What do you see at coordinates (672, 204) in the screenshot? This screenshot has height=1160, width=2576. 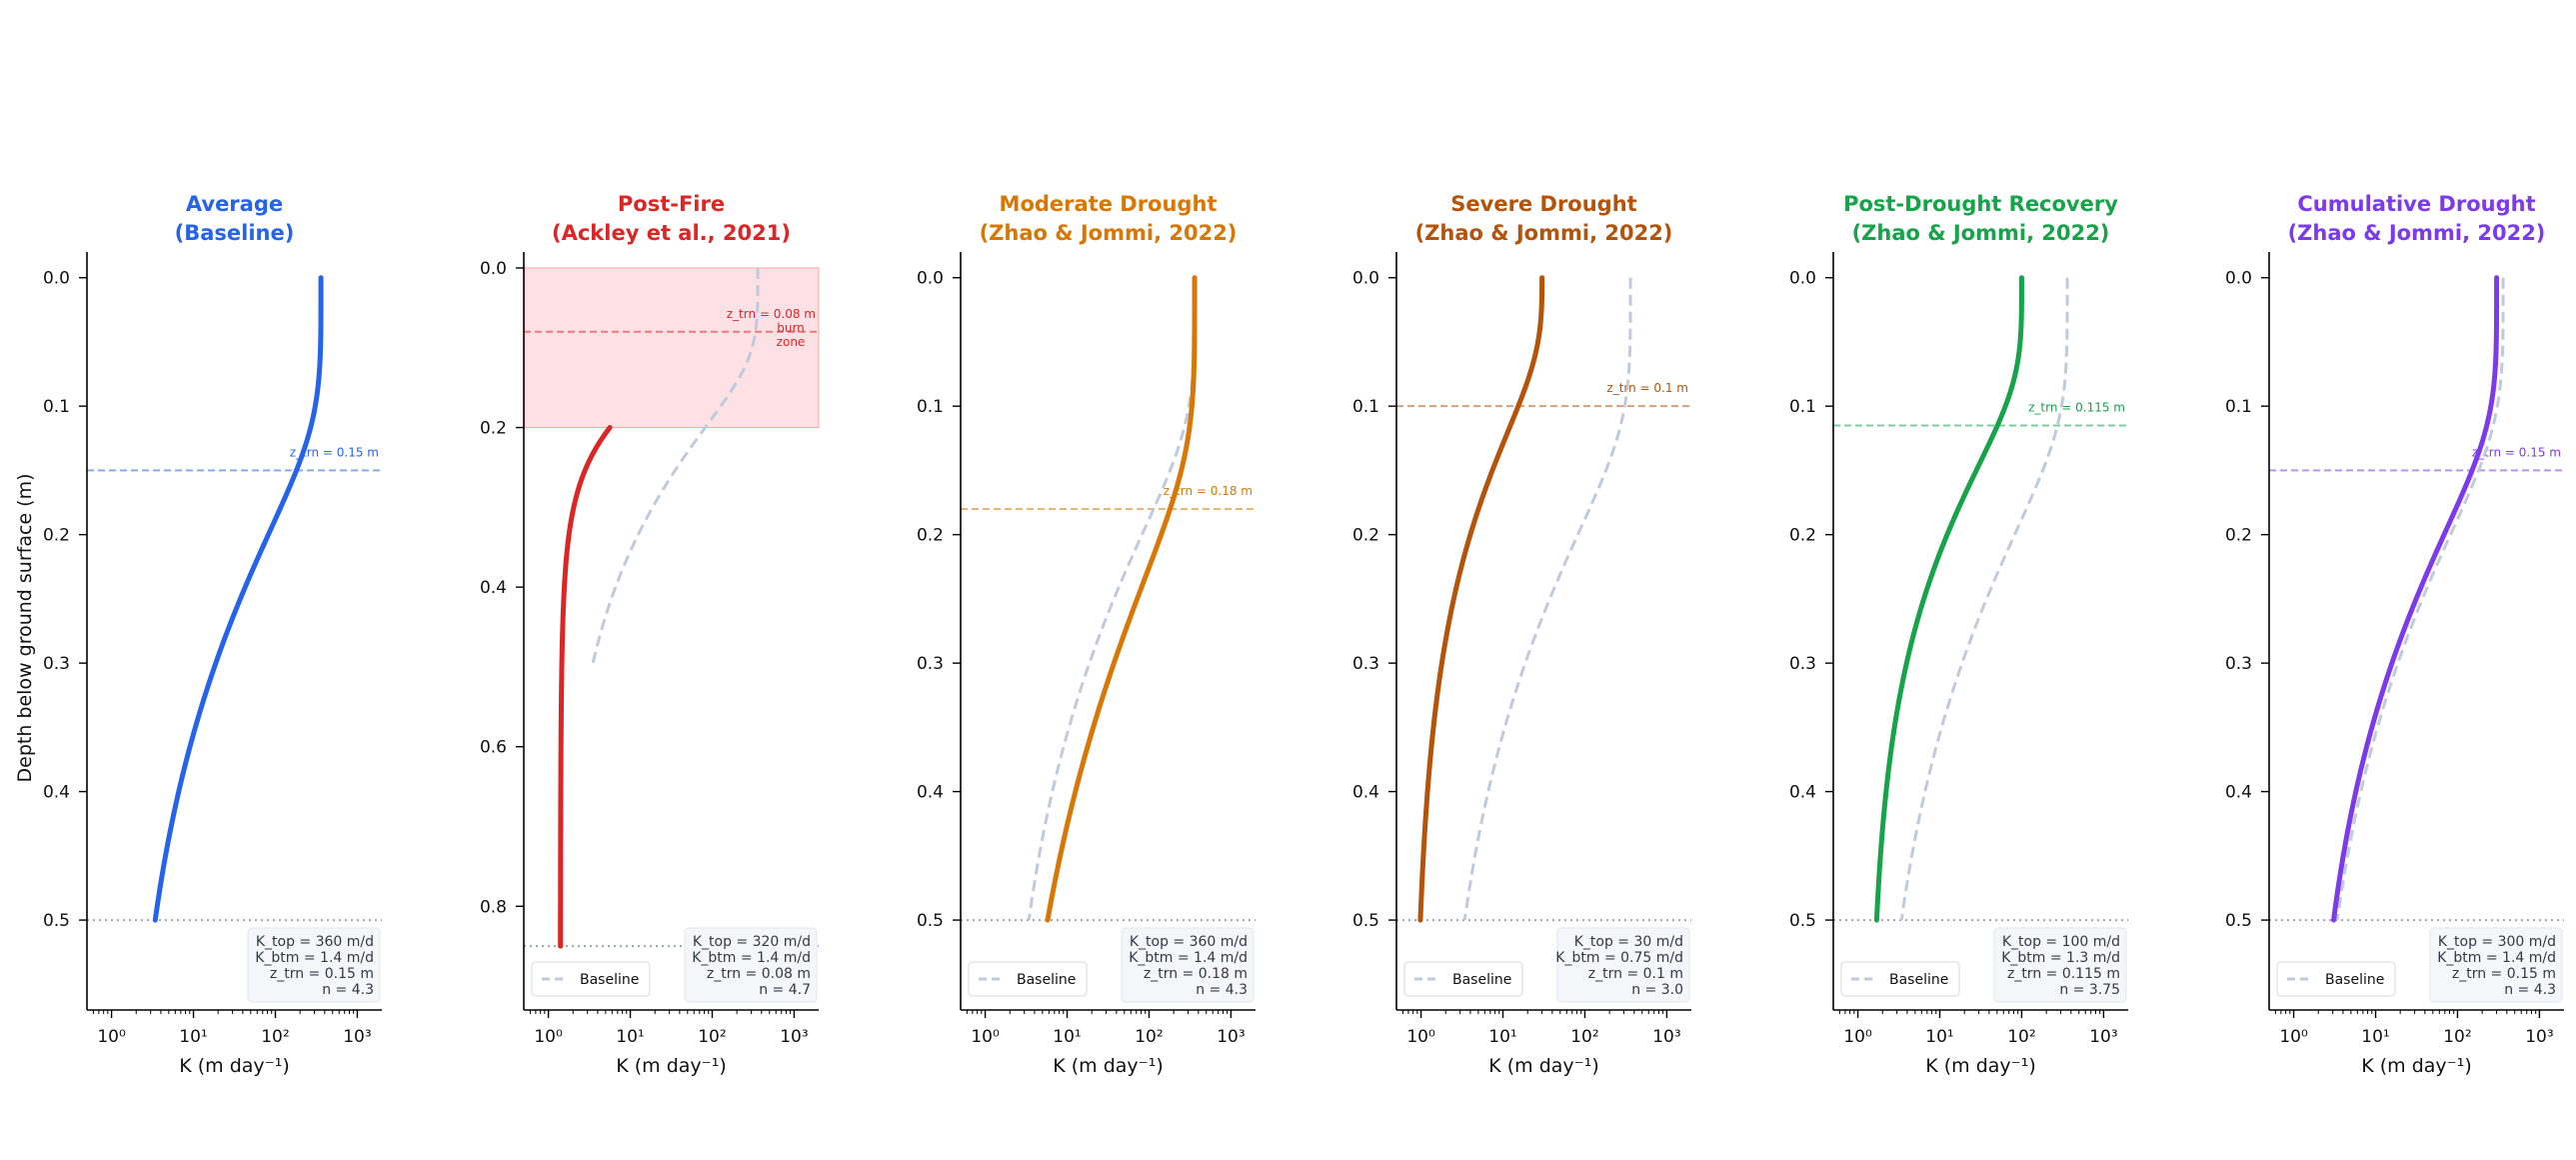 I see `panel-title: Post-Fire` at bounding box center [672, 204].